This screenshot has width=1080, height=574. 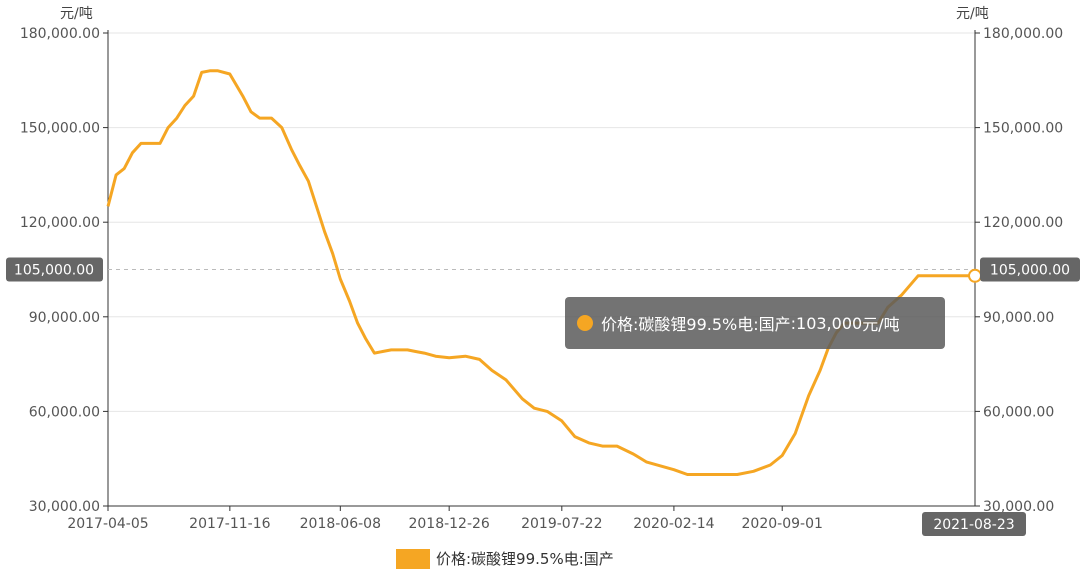 I want to click on tooltip-series-name: 价格:碳酸锂99.5%电:国产, so click(x=696, y=324).